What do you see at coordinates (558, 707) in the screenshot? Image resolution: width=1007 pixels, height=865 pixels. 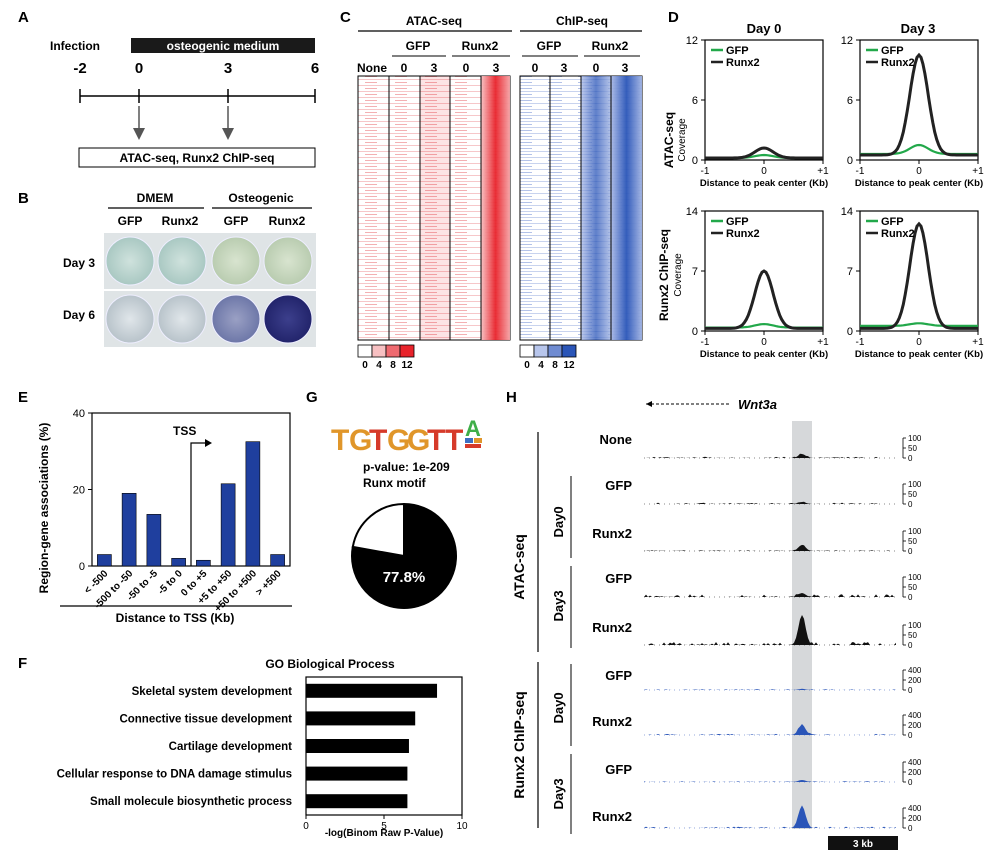 I see `day0-label: Day0` at bounding box center [558, 707].